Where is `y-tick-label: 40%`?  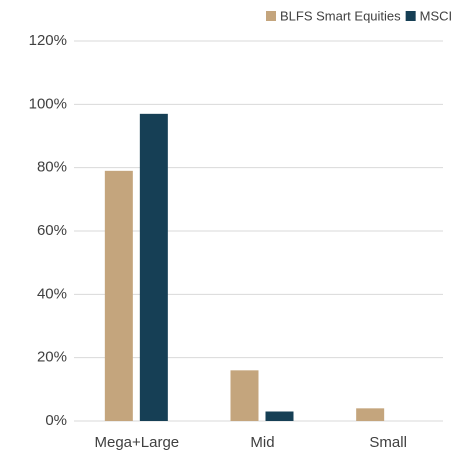 y-tick-label: 40% is located at coordinates (52, 293).